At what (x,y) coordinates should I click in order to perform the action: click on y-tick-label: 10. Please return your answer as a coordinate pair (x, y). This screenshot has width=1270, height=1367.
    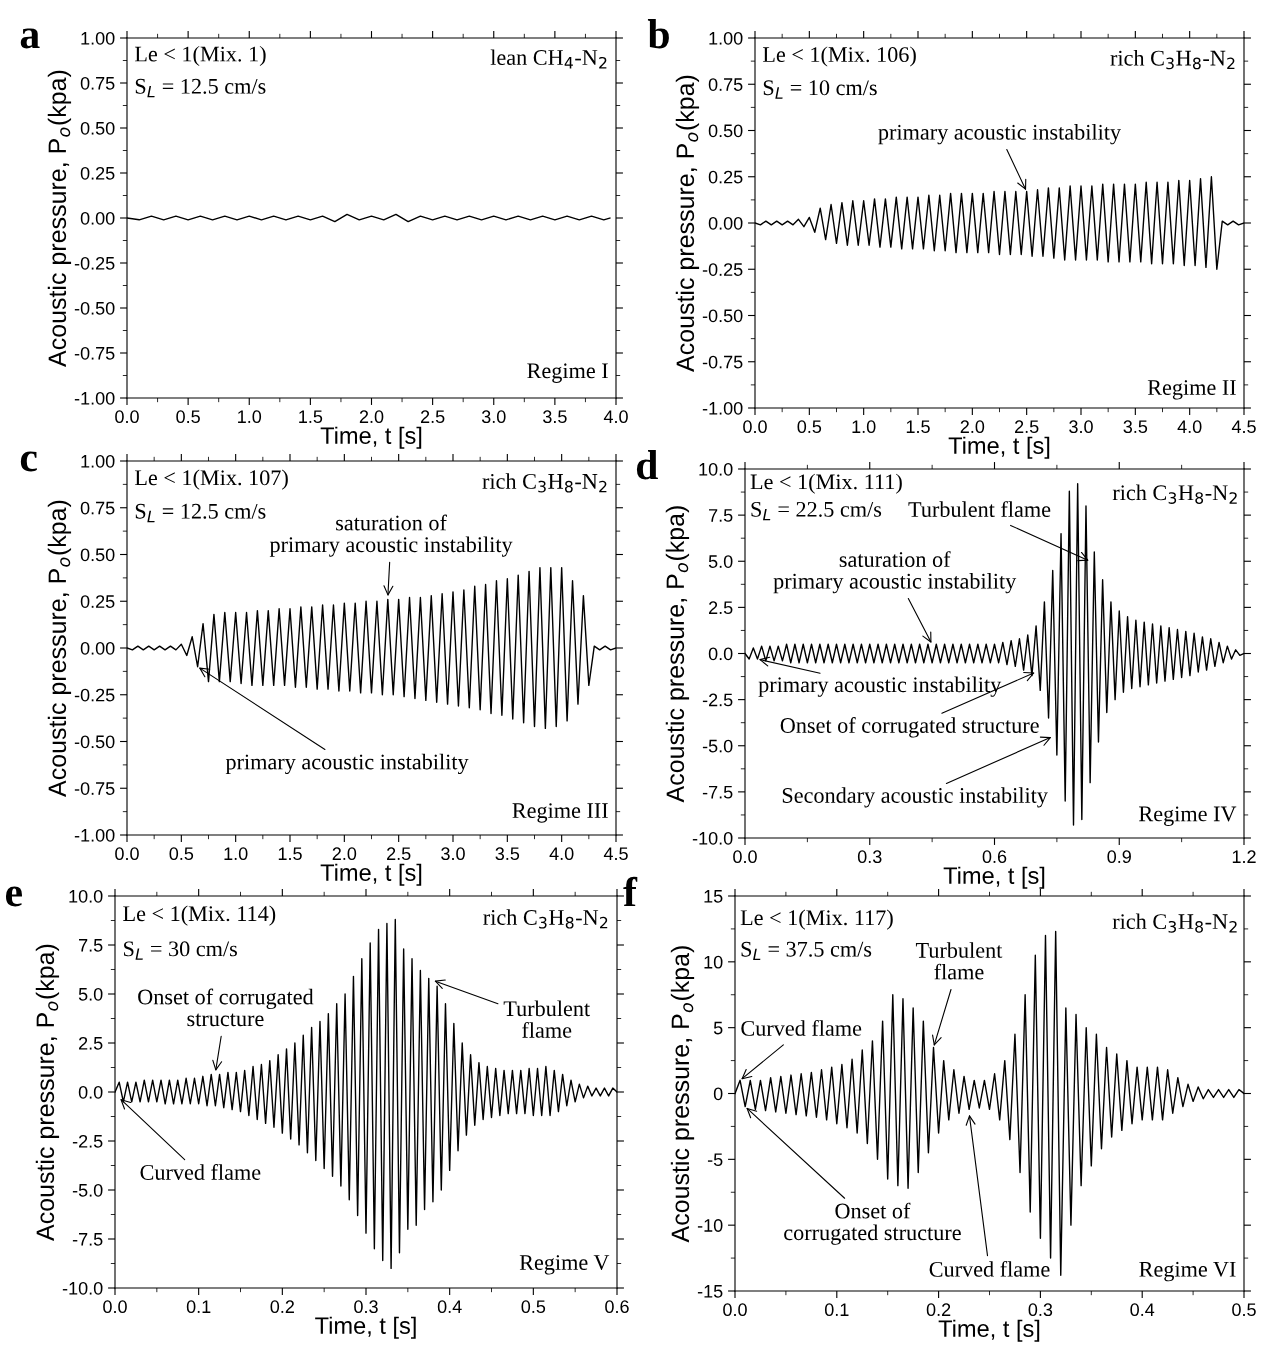
    Looking at the image, I should click on (713, 962).